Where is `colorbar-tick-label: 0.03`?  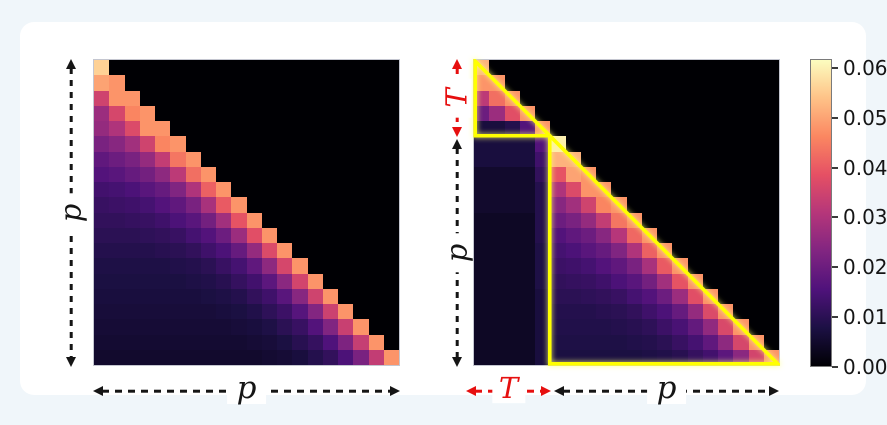
colorbar-tick-label: 0.03 is located at coordinates (865, 217).